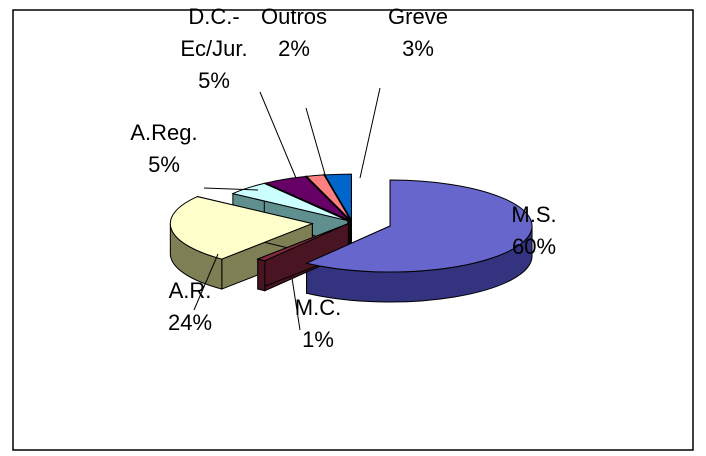  What do you see at coordinates (163, 148) in the screenshot?
I see `data-label-a-reg: A.Reg. 5%` at bounding box center [163, 148].